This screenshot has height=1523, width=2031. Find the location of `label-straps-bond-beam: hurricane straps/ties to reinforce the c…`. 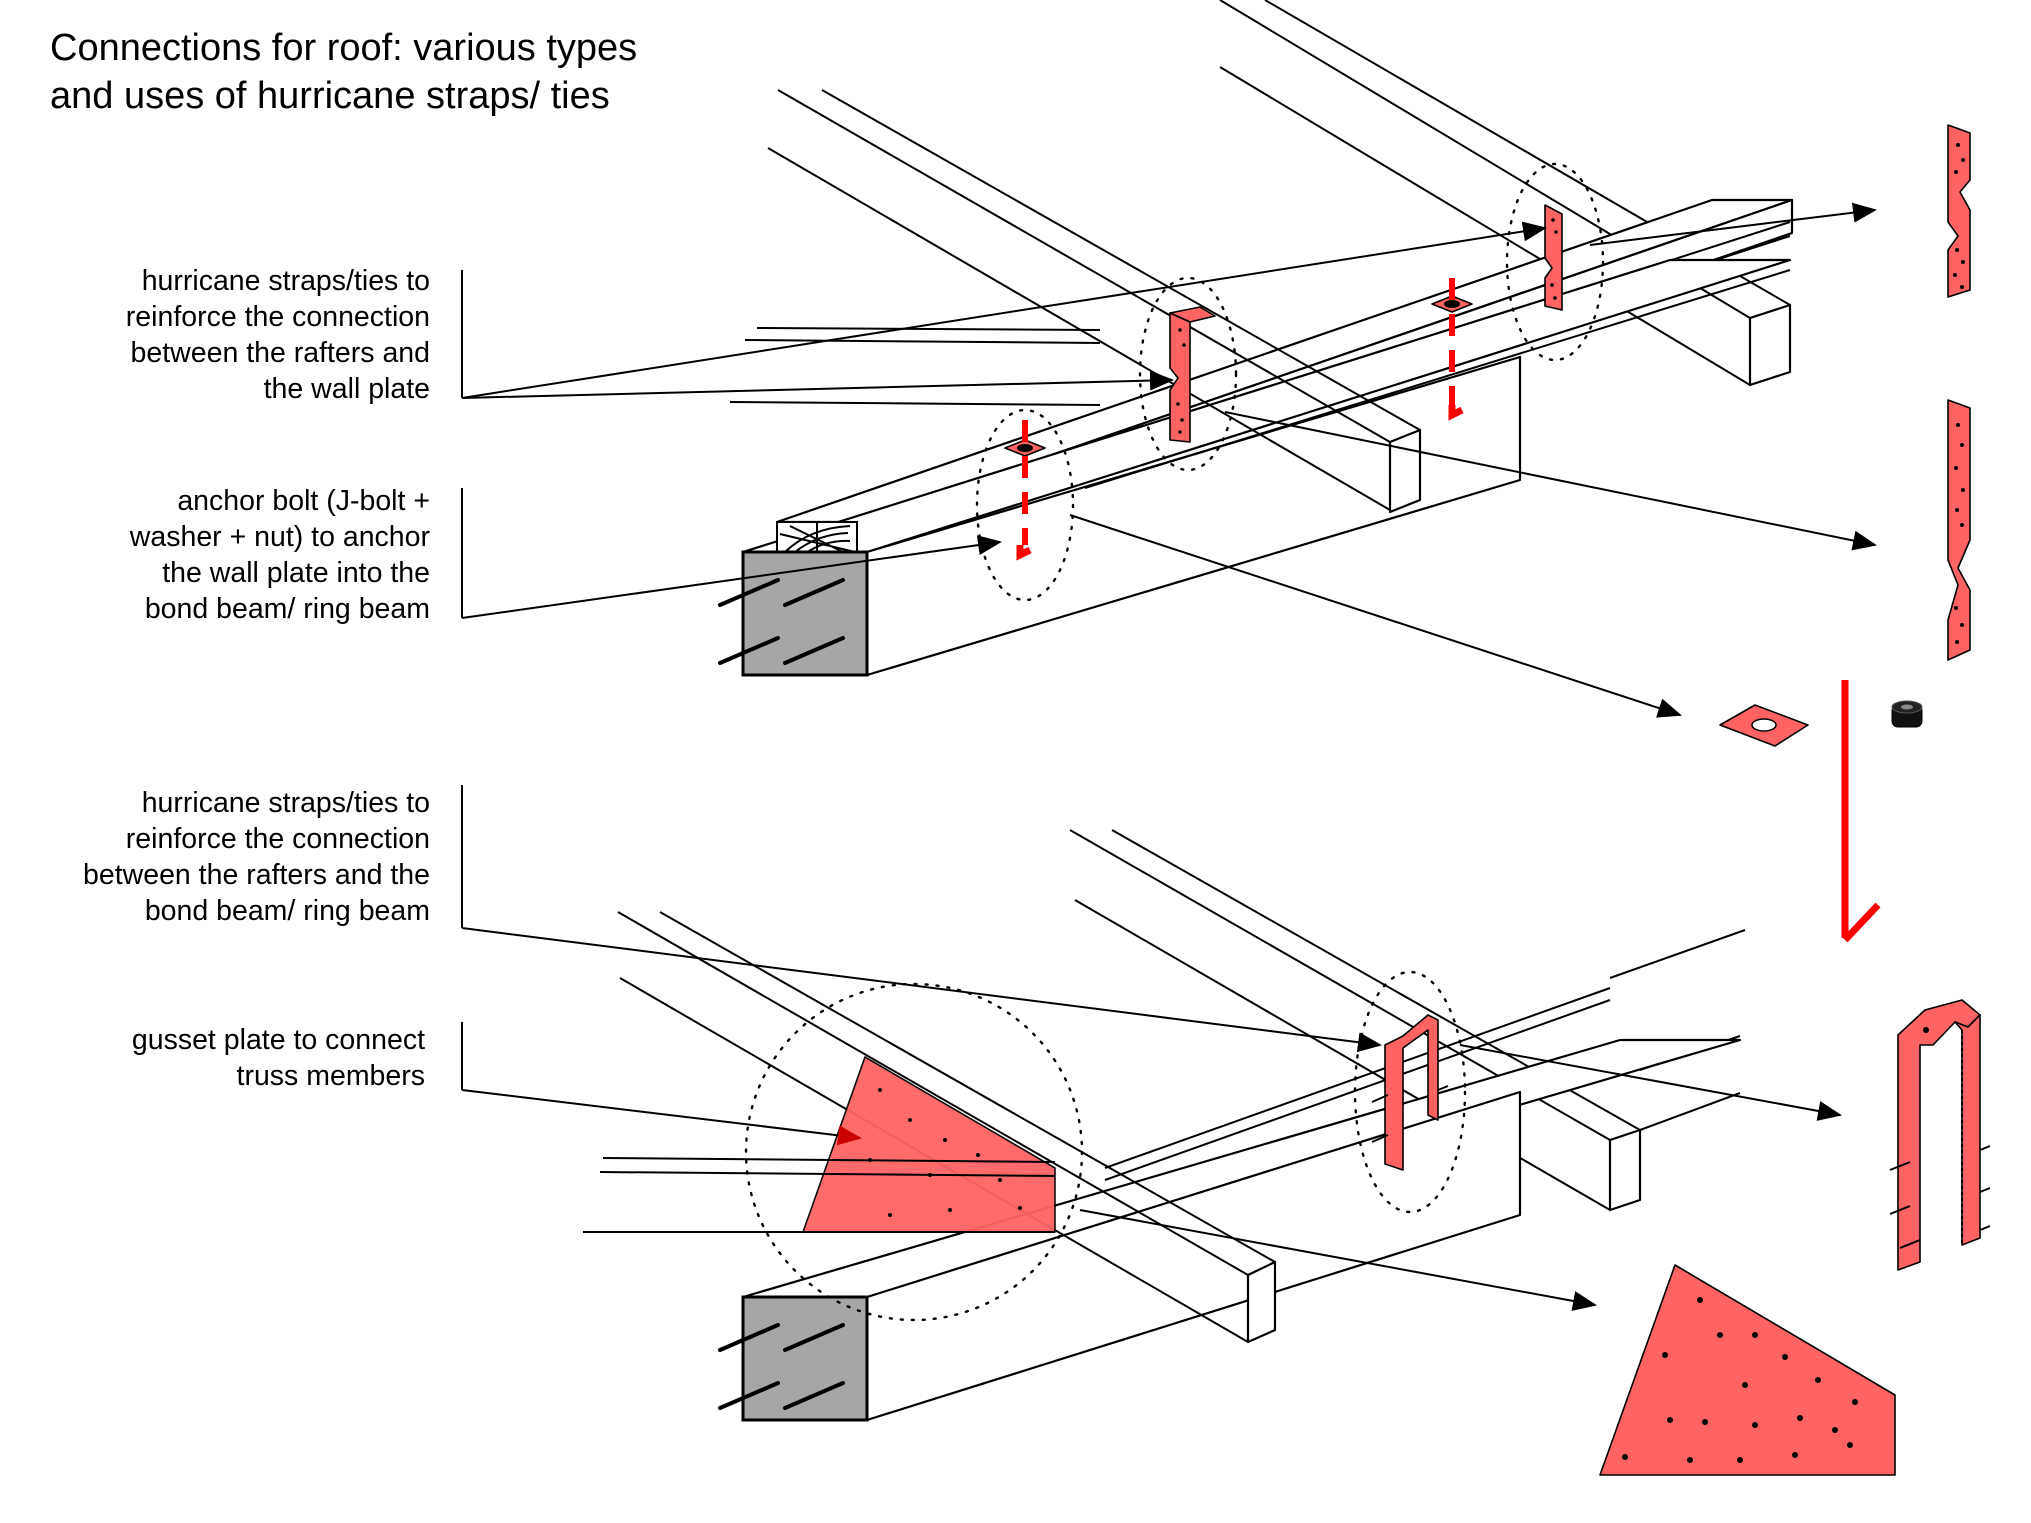

label-straps-bond-beam: hurricane straps/ties to reinforce the c… is located at coordinates (256, 857).